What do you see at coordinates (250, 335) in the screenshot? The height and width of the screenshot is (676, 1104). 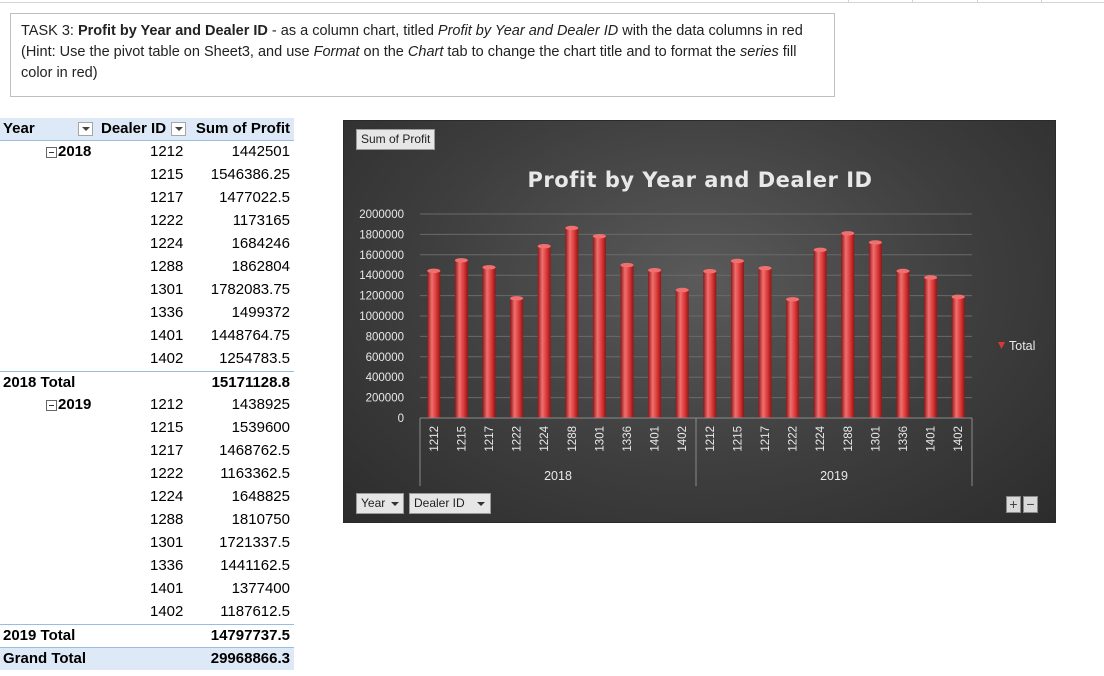 I see `pivot-profit-value: 1448764.75` at bounding box center [250, 335].